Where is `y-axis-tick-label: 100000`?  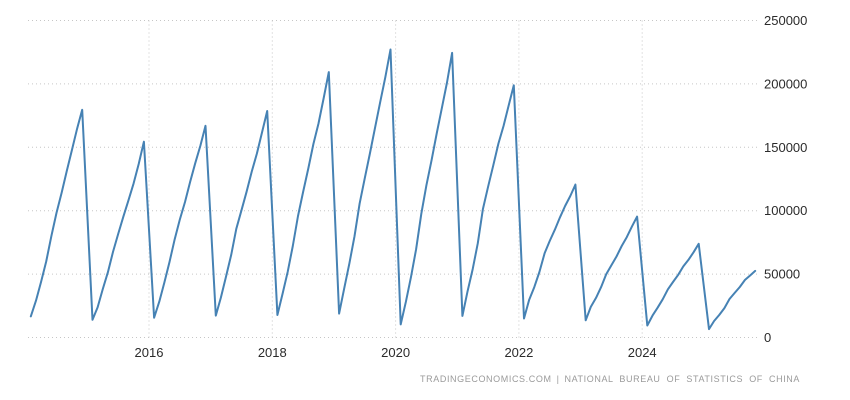 y-axis-tick-label: 100000 is located at coordinates (785, 210).